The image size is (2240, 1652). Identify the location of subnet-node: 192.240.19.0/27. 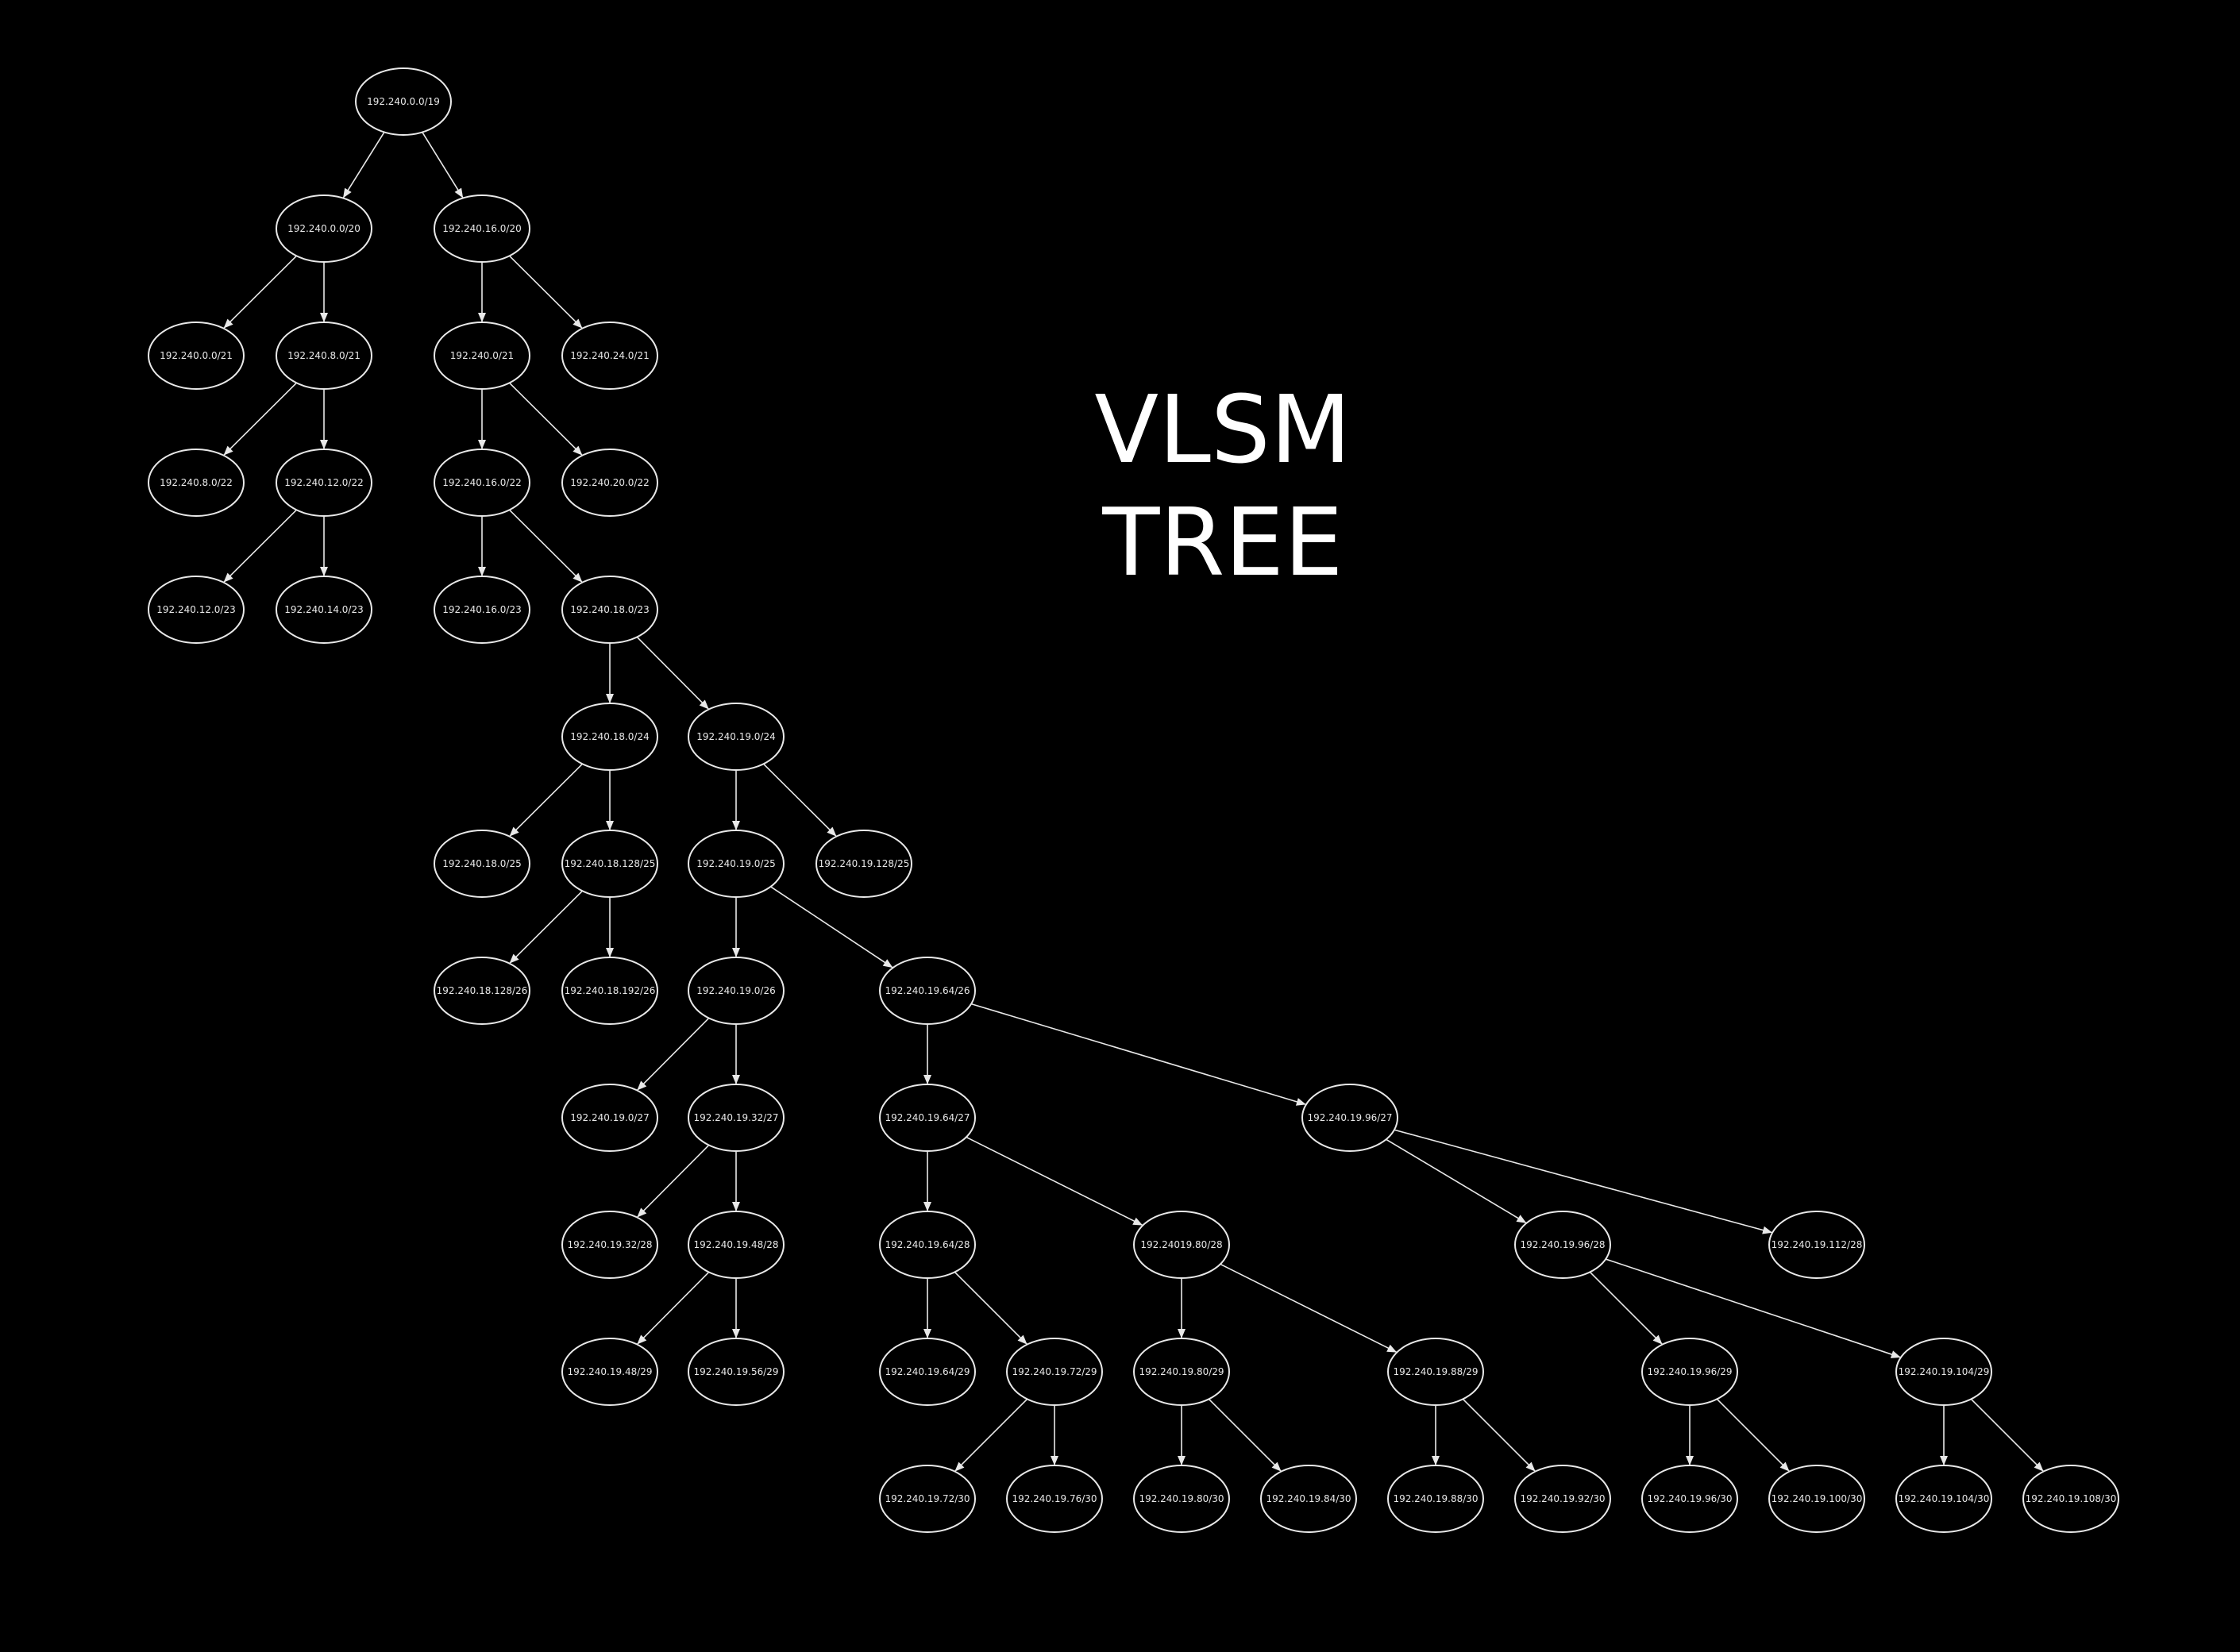
(609, 1118).